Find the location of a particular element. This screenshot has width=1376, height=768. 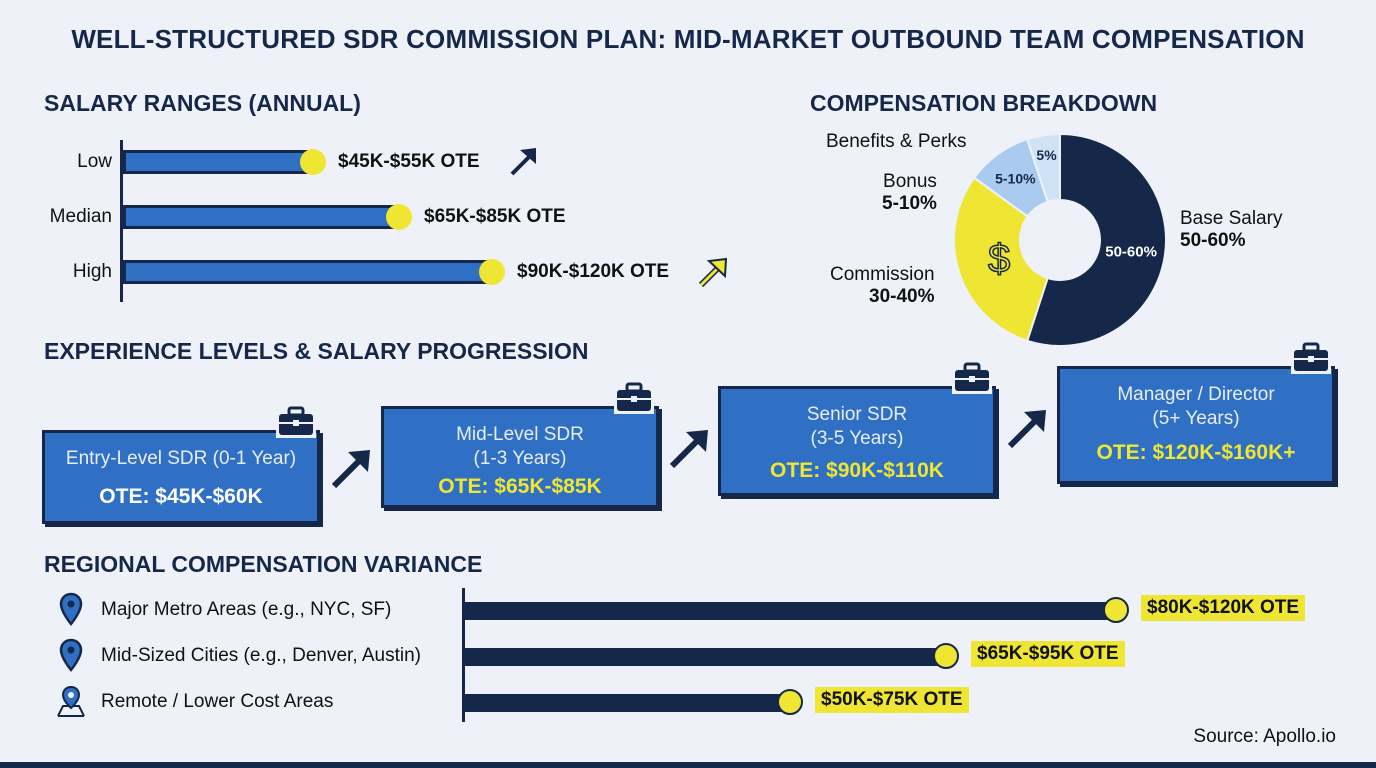

legend-bonus: Bonus 5-10% is located at coordinates (909, 192).